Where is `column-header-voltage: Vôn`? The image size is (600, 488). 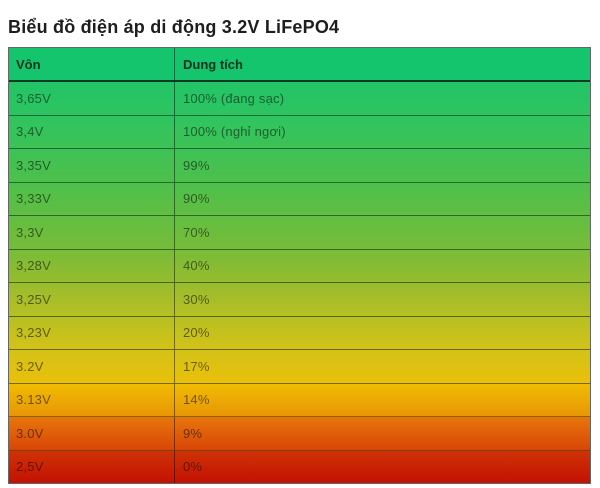
column-header-voltage: Vôn is located at coordinates (92, 64).